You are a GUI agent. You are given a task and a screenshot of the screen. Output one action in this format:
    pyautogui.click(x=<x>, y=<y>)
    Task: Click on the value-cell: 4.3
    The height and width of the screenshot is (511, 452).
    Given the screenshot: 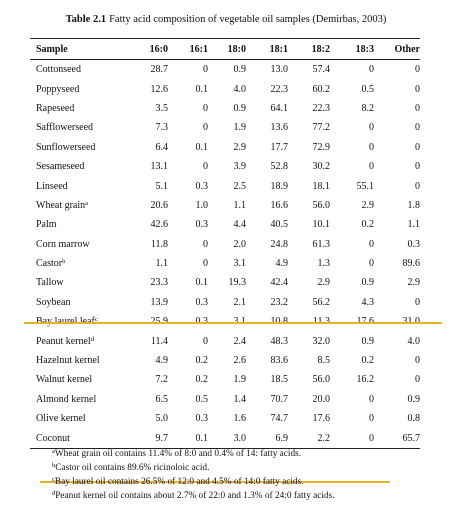 What is the action you would take?
    pyautogui.click(x=368, y=302)
    